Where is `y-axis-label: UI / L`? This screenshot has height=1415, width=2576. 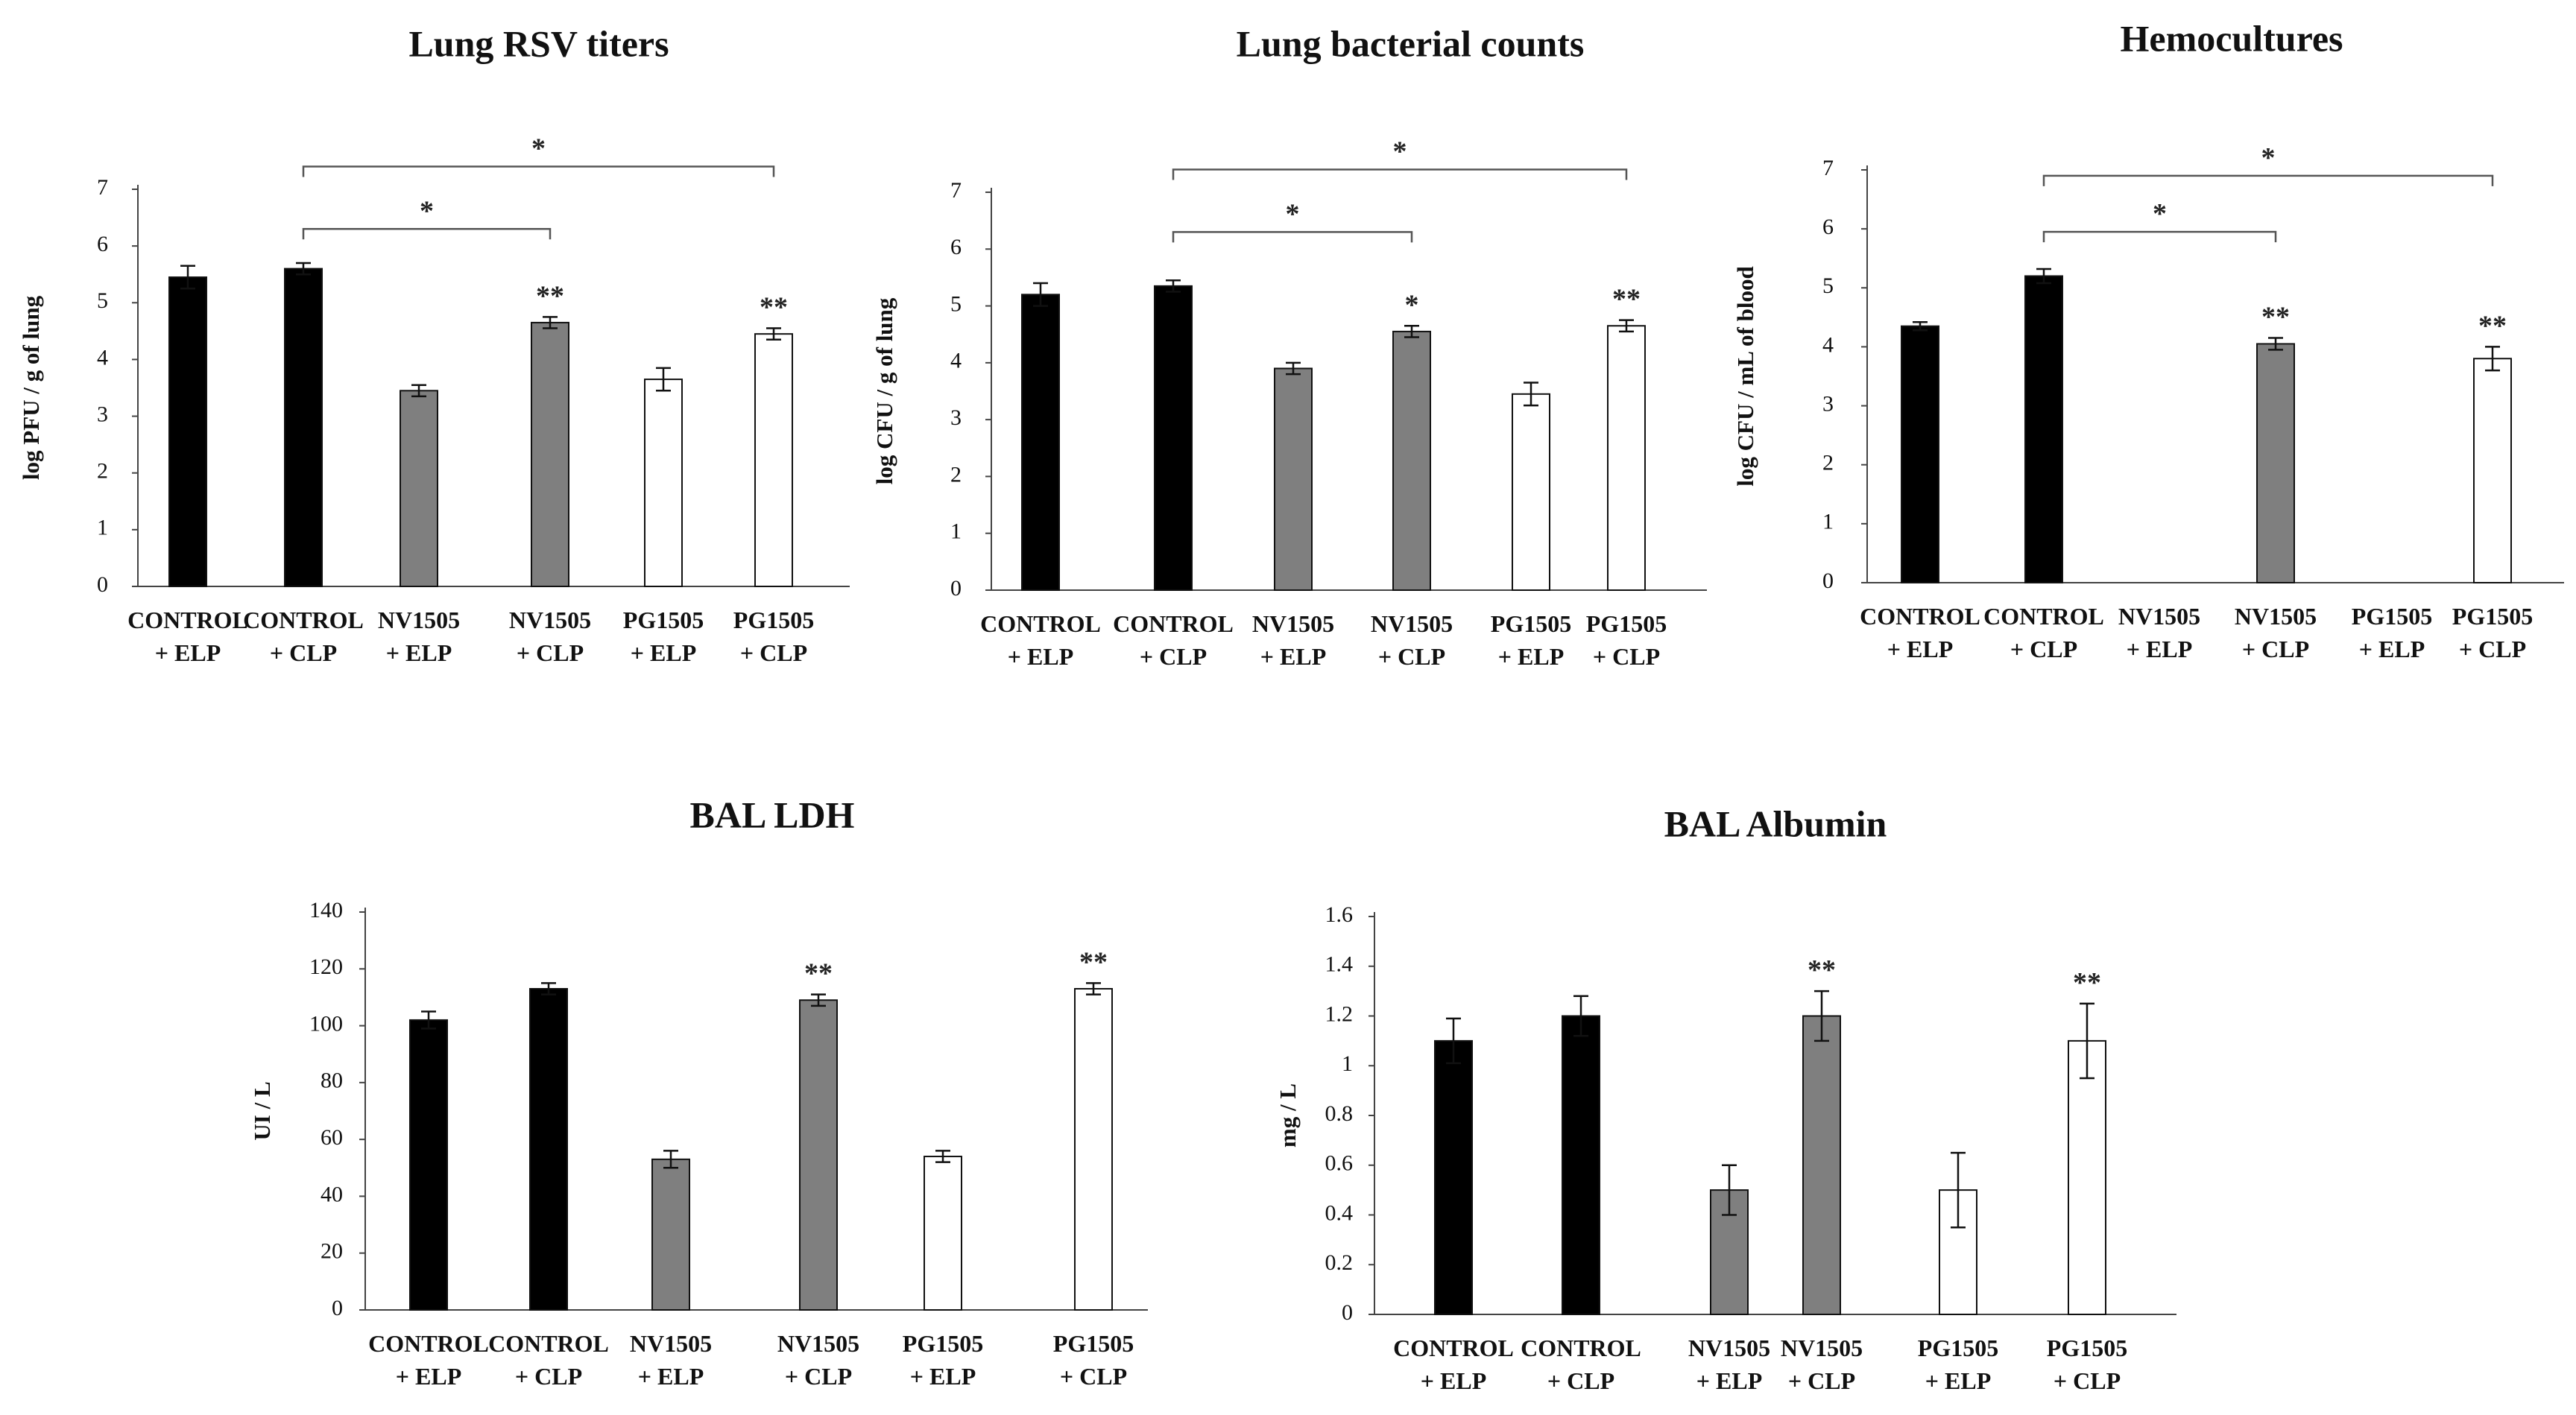 y-axis-label: UI / L is located at coordinates (262, 1110).